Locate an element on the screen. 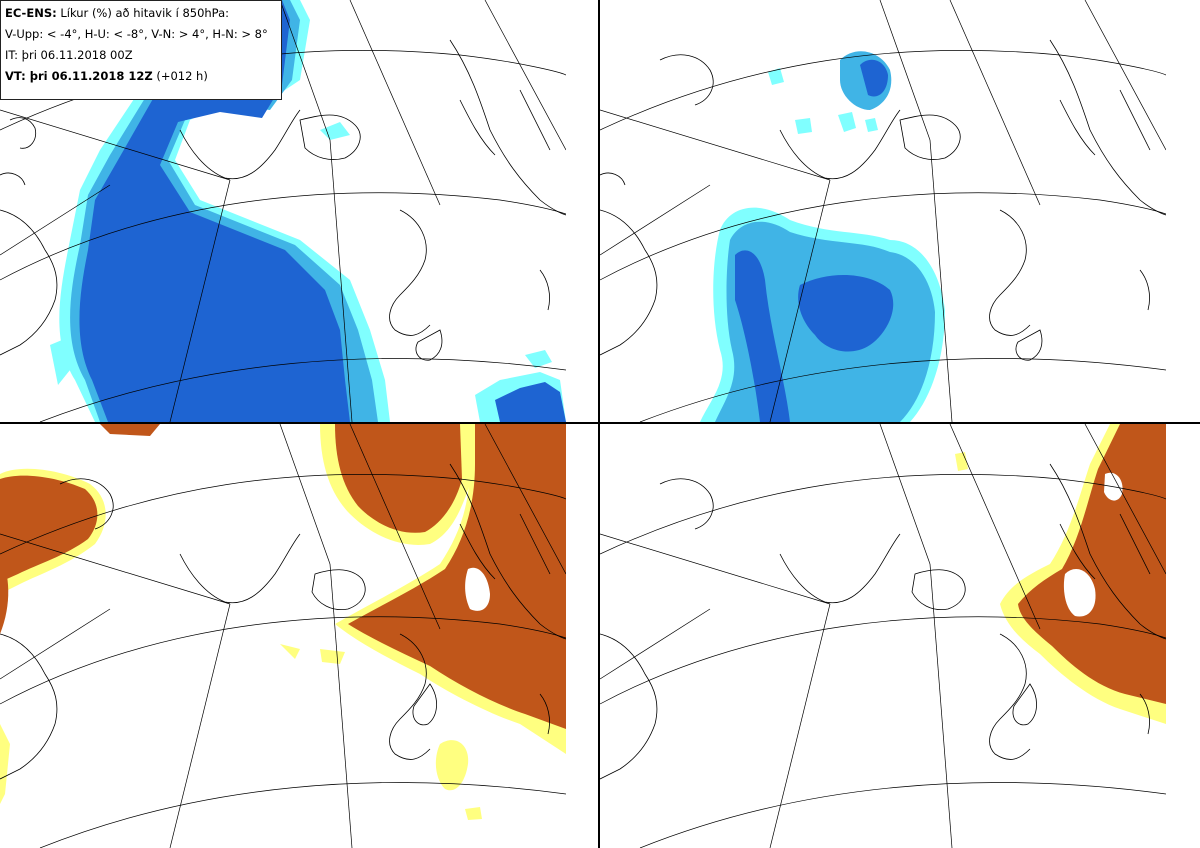 This screenshot has height=848, width=1200. panel-divider-vertical is located at coordinates (599, 424).